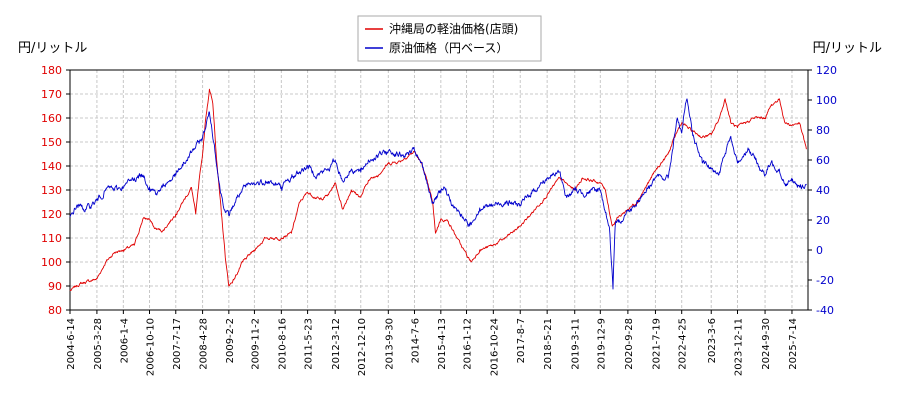 The height and width of the screenshot is (404, 900). What do you see at coordinates (336, 344) in the screenshot?
I see `x-tick-label: 2012-3-12` at bounding box center [336, 344].